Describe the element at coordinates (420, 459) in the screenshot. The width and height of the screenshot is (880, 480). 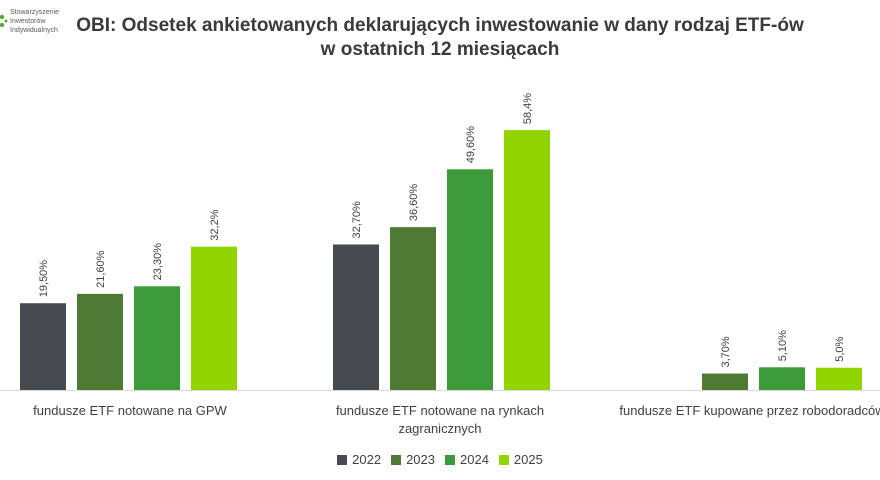
I see `legend-label-2023: 2023` at that location.